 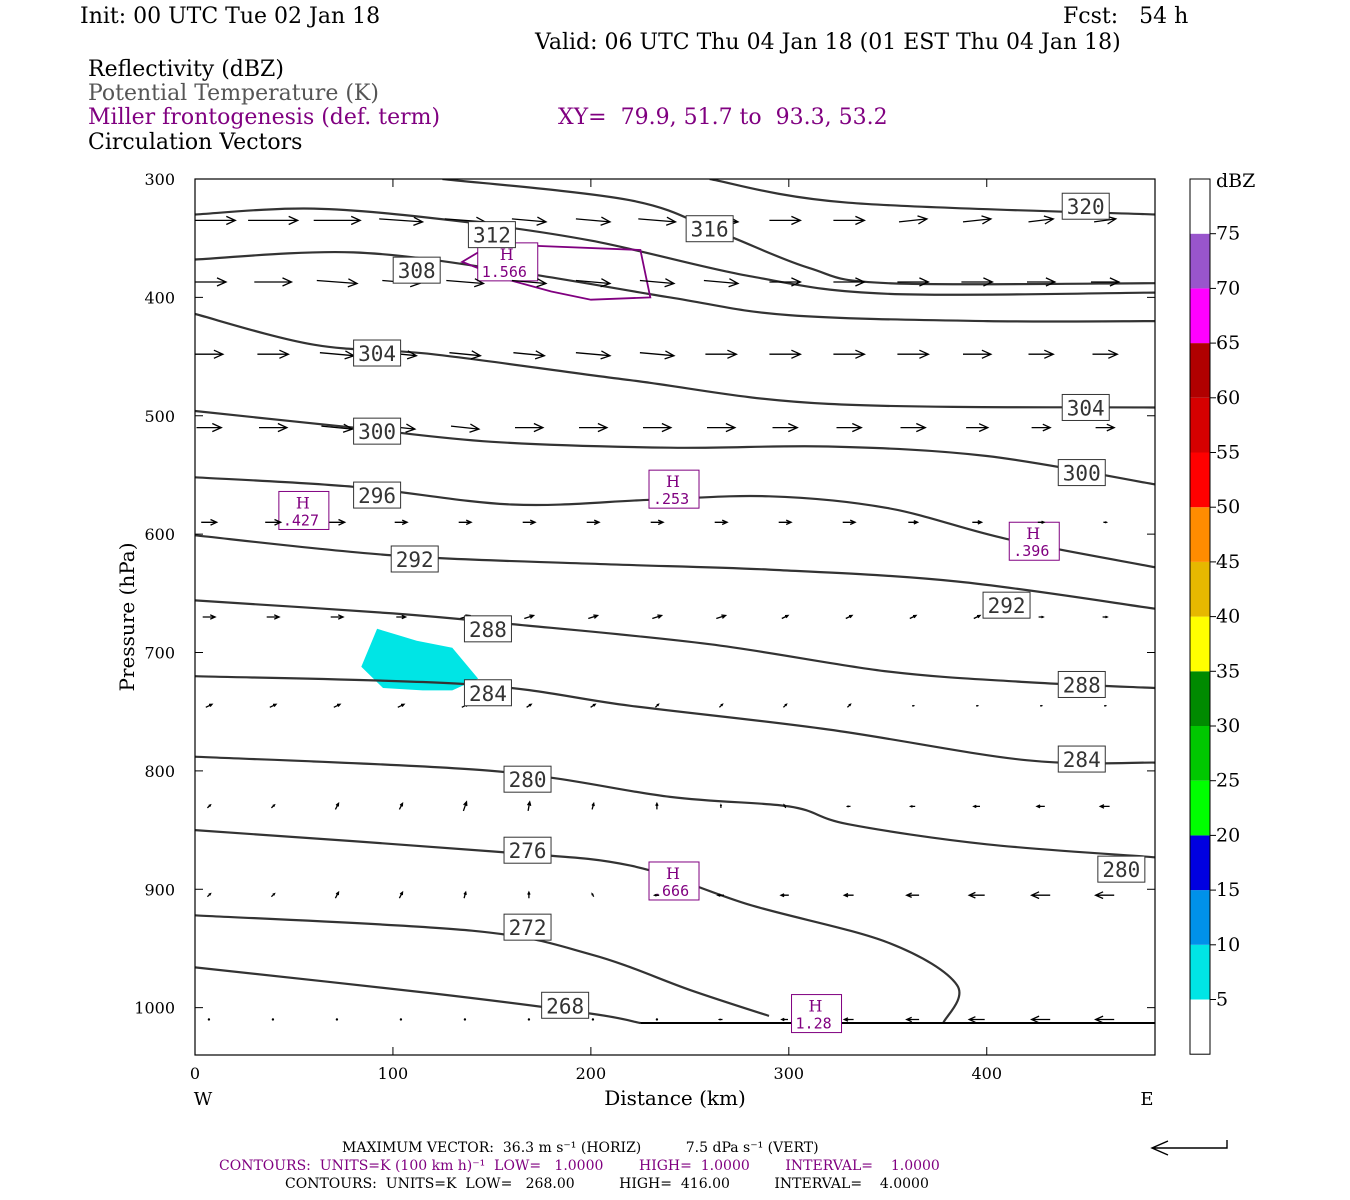 What do you see at coordinates (1228, 890) in the screenshot?
I see `colorbar-tick-label: 15` at bounding box center [1228, 890].